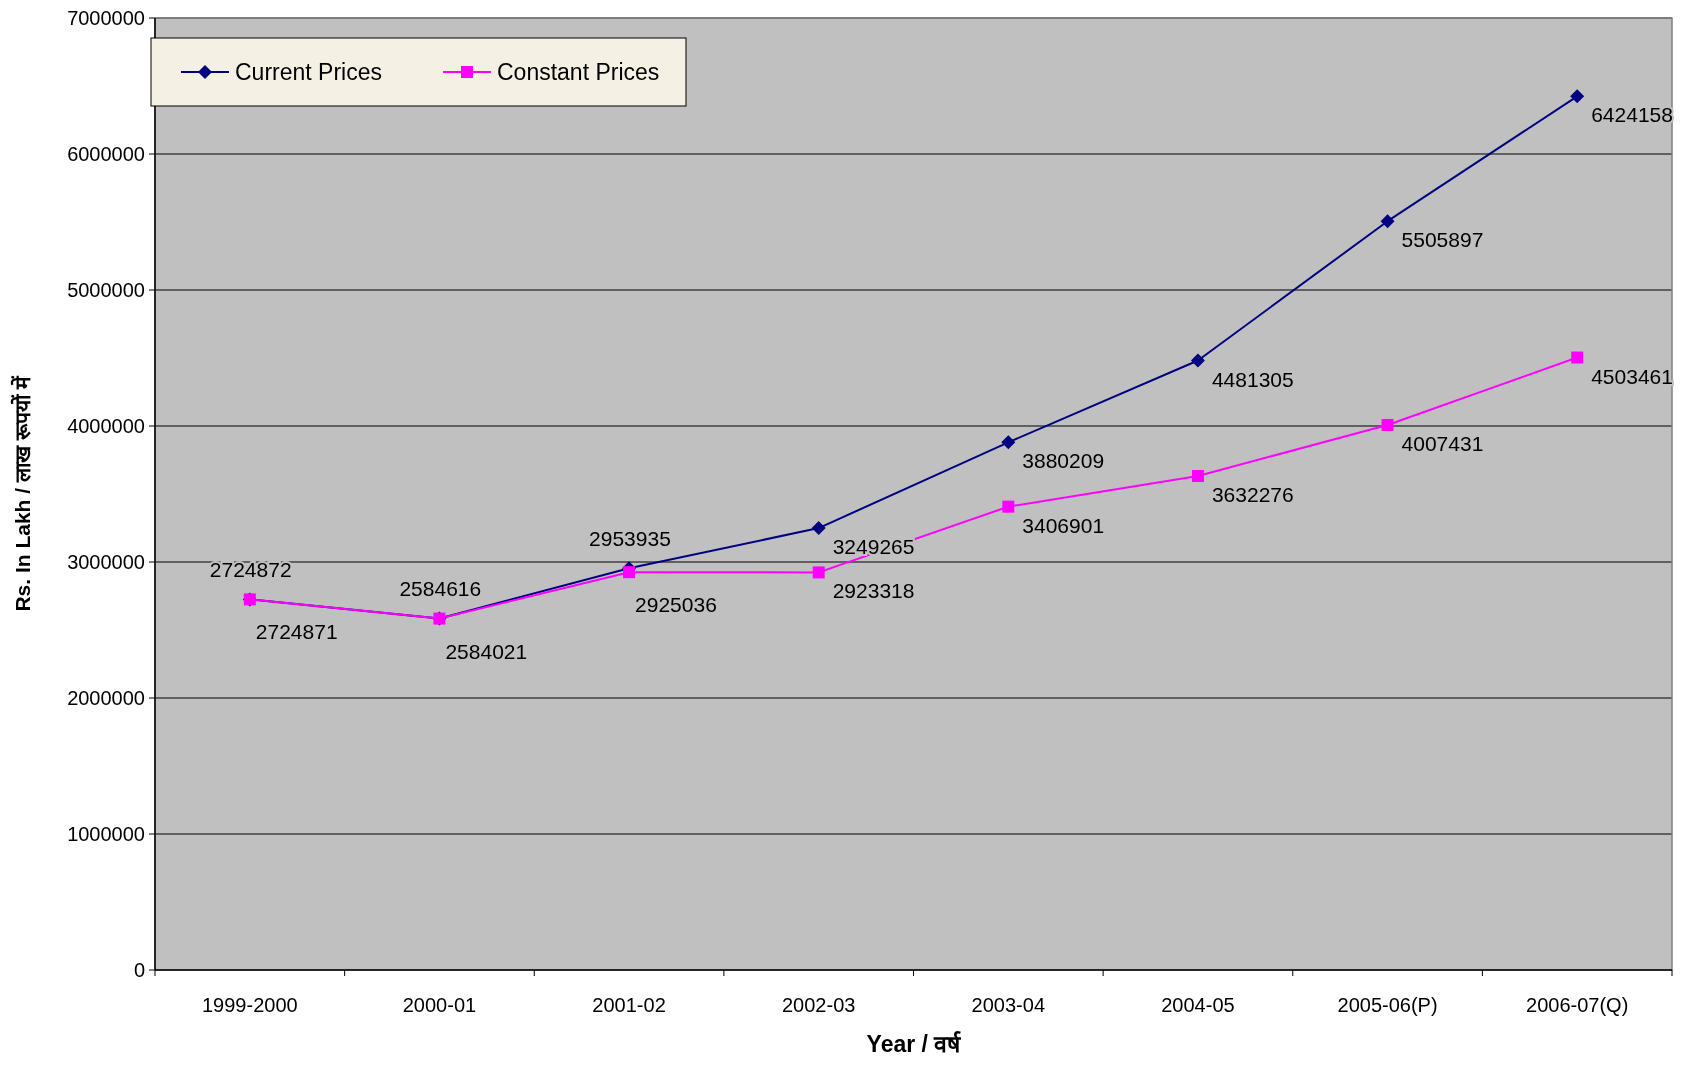  Describe the element at coordinates (106, 698) in the screenshot. I see `y-tick-label: 2000000` at that location.